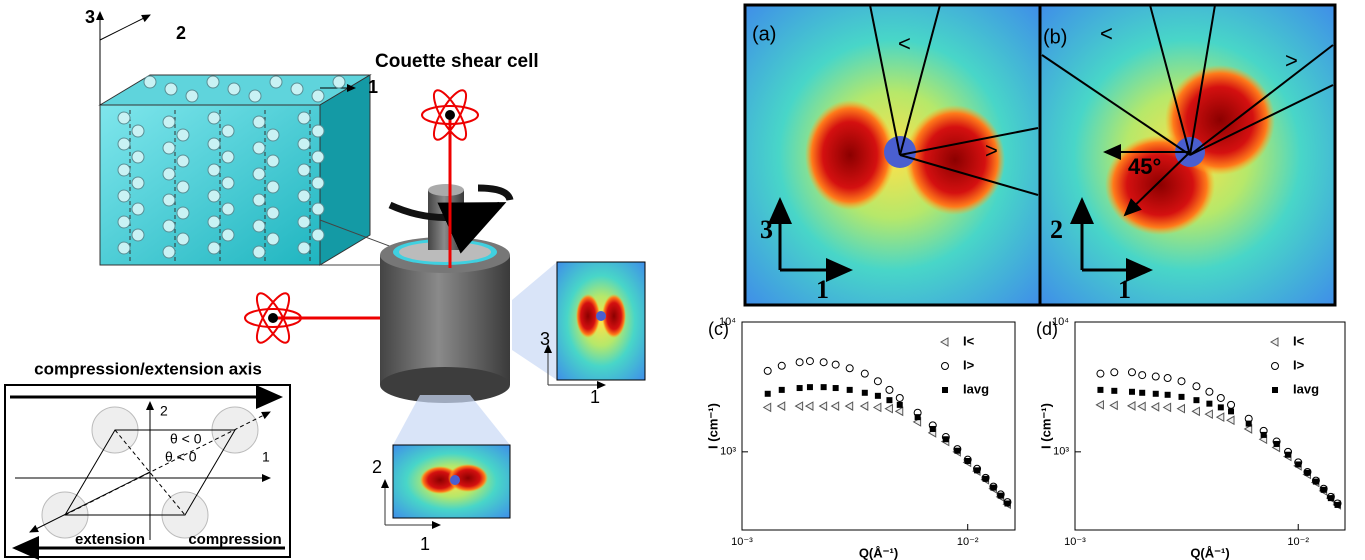 The width and height of the screenshot is (1365, 560). Describe the element at coordinates (878, 552) in the screenshot. I see `x-axis-label: Q(Å⁻¹)` at that location.